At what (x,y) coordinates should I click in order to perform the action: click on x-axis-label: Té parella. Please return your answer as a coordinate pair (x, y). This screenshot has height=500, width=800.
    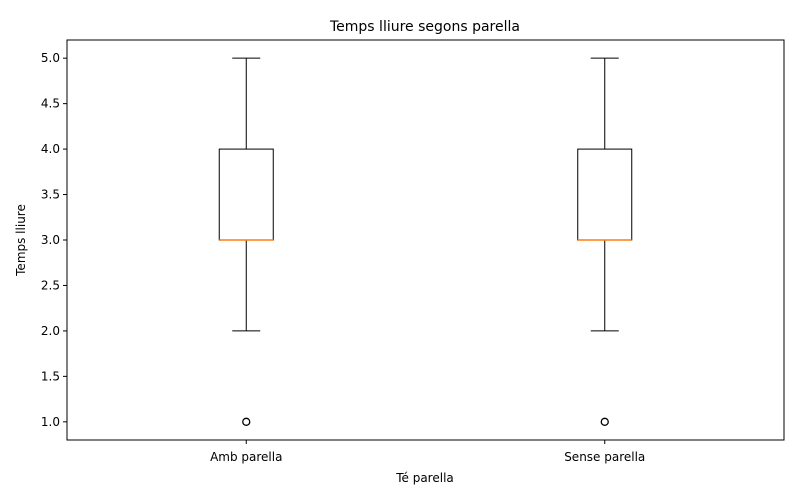
    Looking at the image, I should click on (424, 478).